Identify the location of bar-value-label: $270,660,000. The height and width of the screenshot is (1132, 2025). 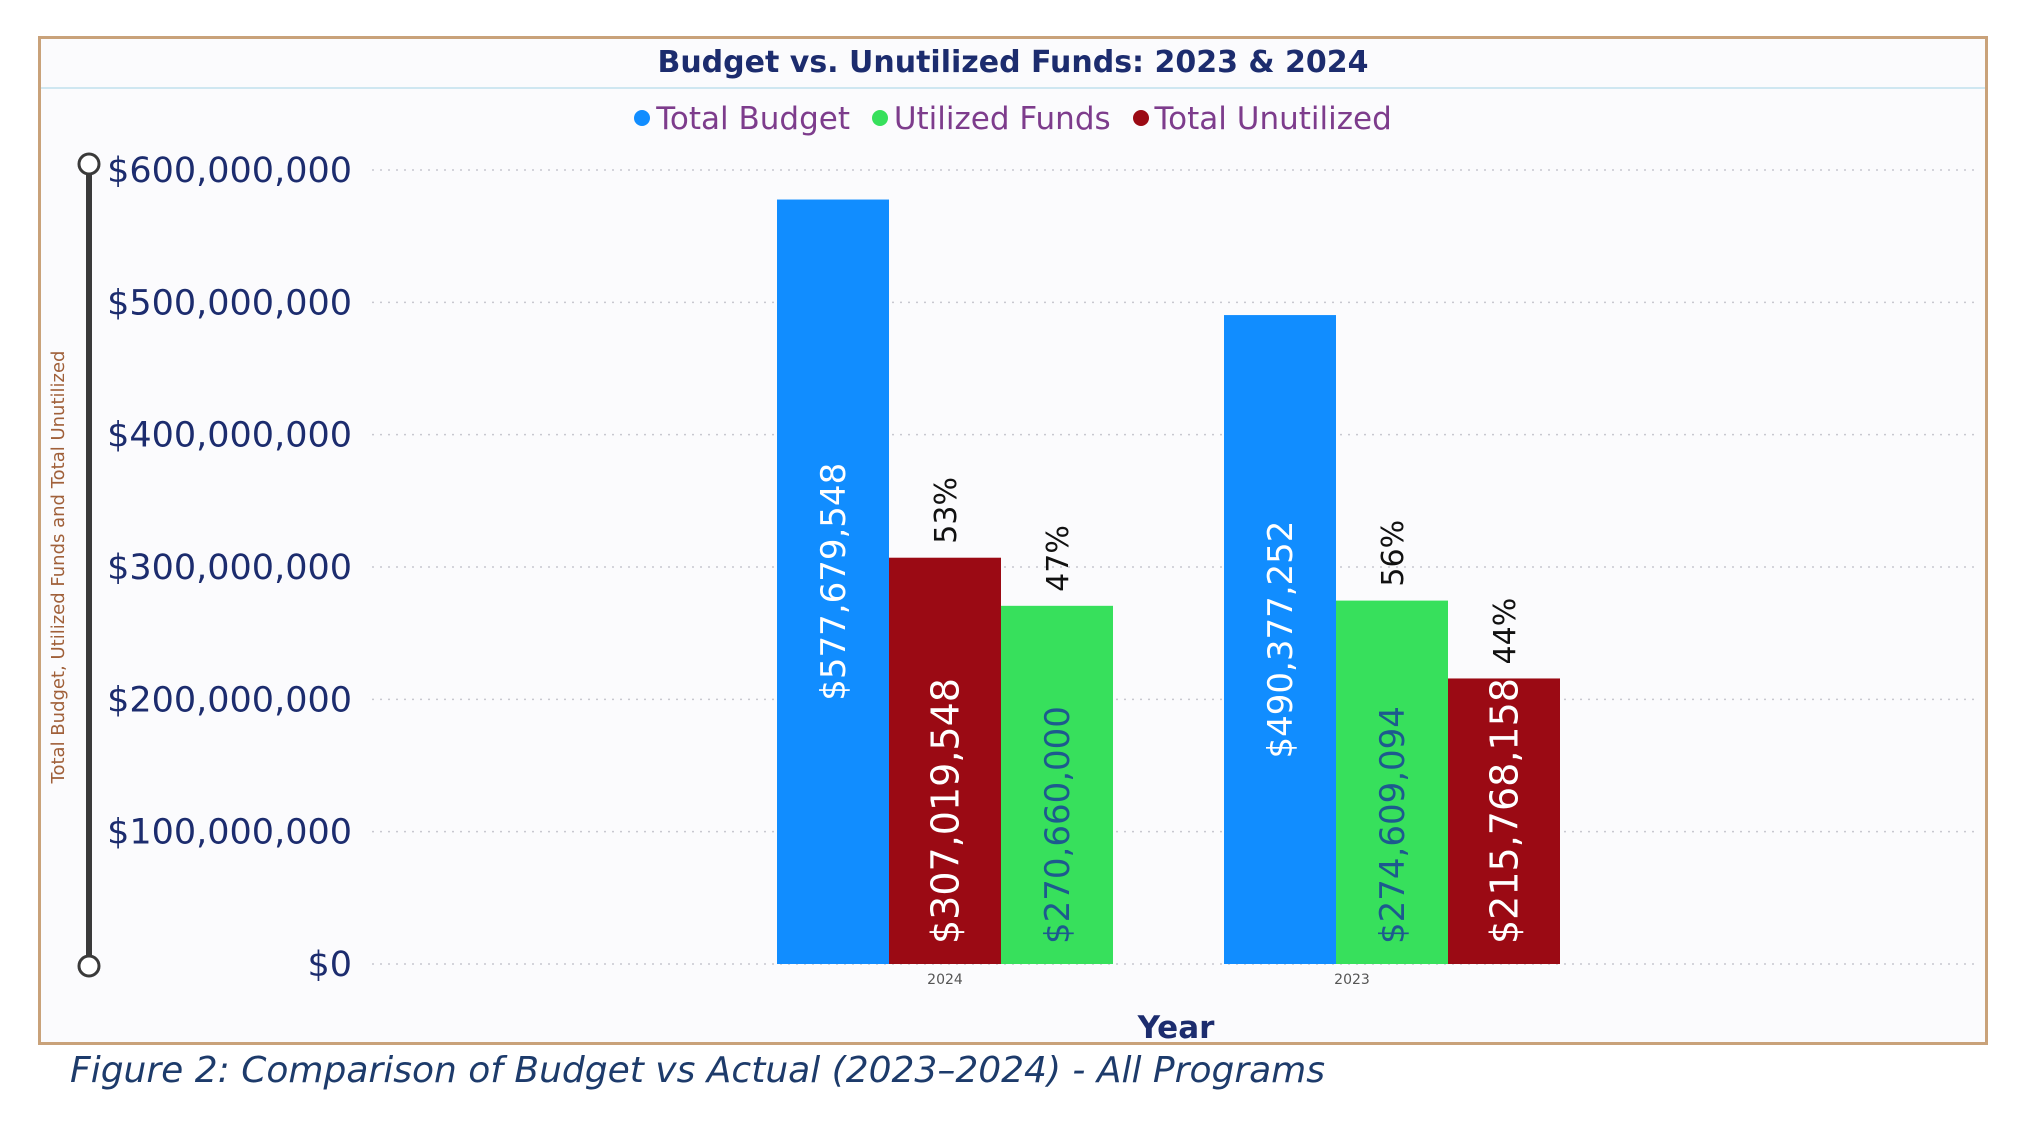
(1058, 825).